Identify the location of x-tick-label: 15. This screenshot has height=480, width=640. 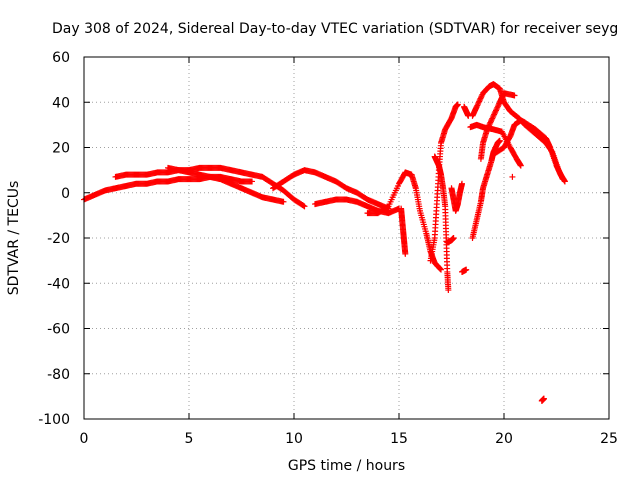
(399, 439).